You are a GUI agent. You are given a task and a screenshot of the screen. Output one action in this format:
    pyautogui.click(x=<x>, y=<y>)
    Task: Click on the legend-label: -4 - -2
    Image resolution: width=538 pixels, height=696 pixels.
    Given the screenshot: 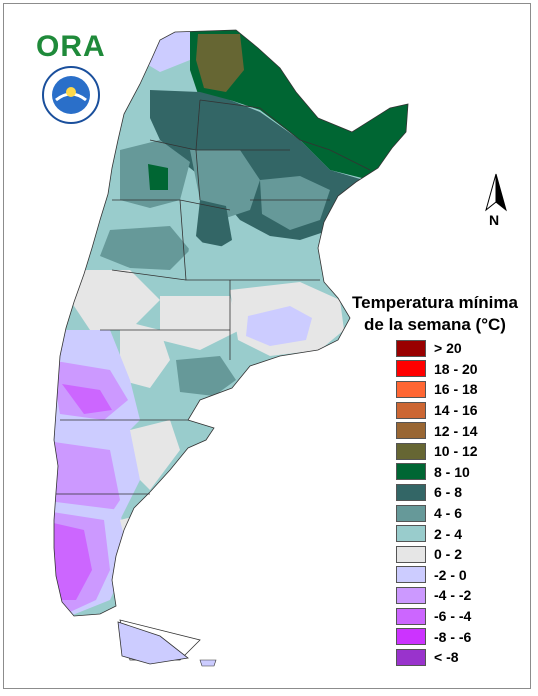 What is the action you would take?
    pyautogui.click(x=453, y=595)
    